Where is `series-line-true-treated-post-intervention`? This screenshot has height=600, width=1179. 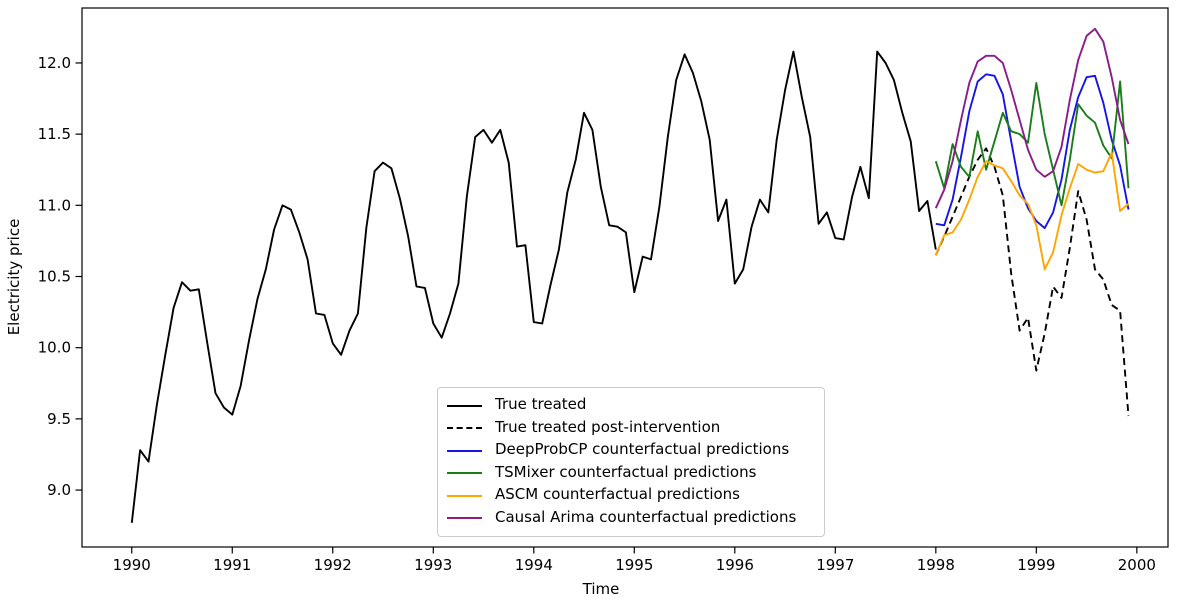
series-line-true-treated-post-intervention is located at coordinates (1032, 282).